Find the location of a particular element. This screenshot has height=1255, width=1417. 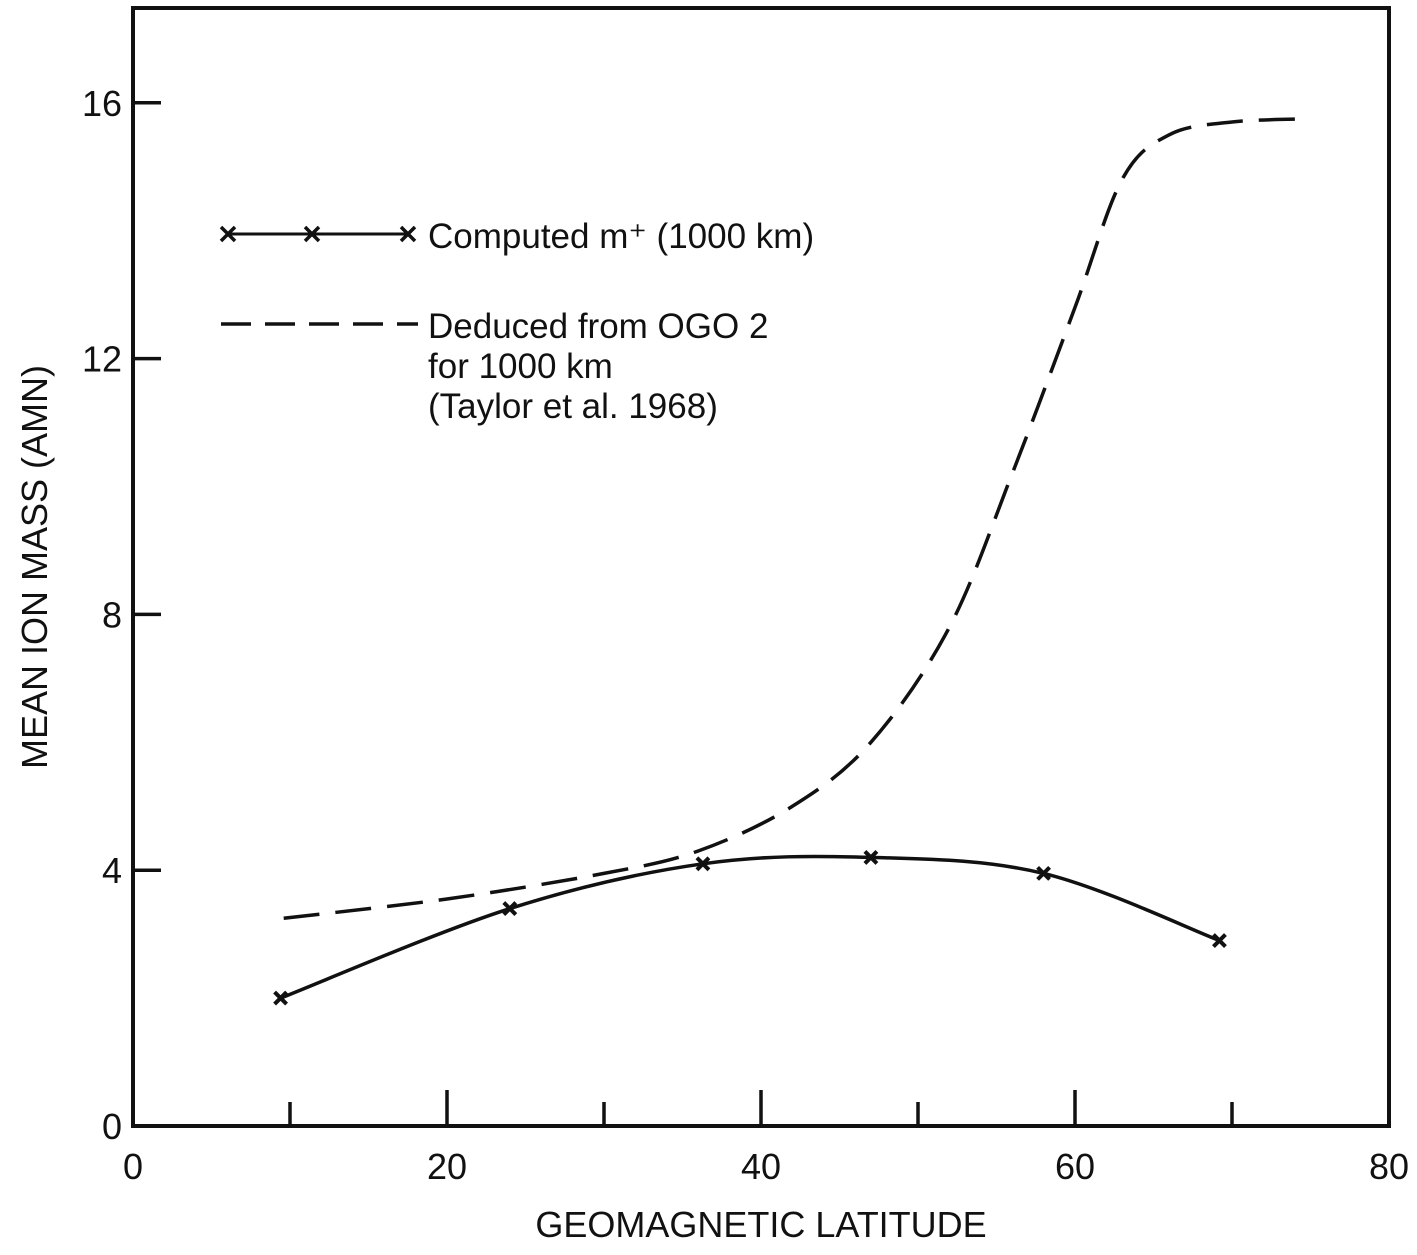

x-axis-title: GEOMAGNETIC LATITUDE is located at coordinates (760, 1224).